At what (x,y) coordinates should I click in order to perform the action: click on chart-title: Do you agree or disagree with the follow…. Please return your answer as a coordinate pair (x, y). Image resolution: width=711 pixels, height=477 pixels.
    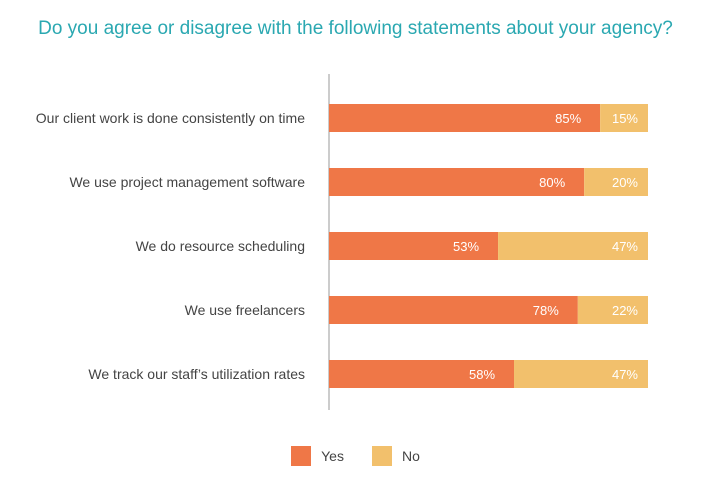
    Looking at the image, I should click on (355, 28).